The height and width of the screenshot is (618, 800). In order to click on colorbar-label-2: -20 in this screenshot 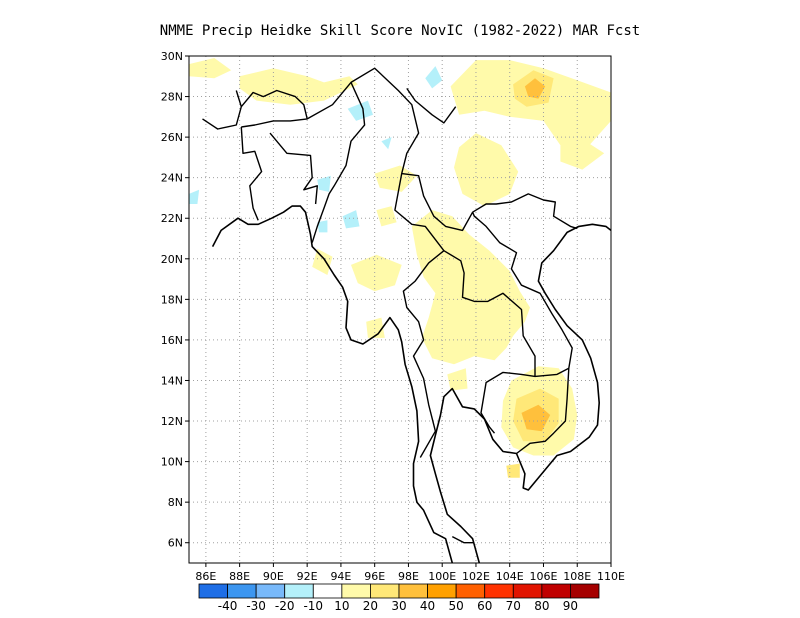, I will do `click(285, 606)`.